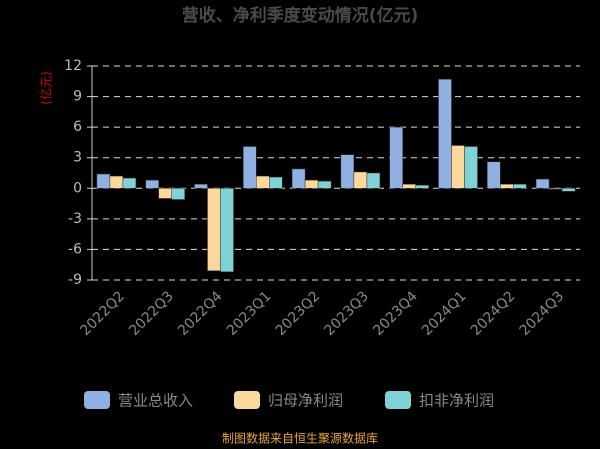  Describe the element at coordinates (77, 127) in the screenshot. I see `y-tick-label: 6` at that location.